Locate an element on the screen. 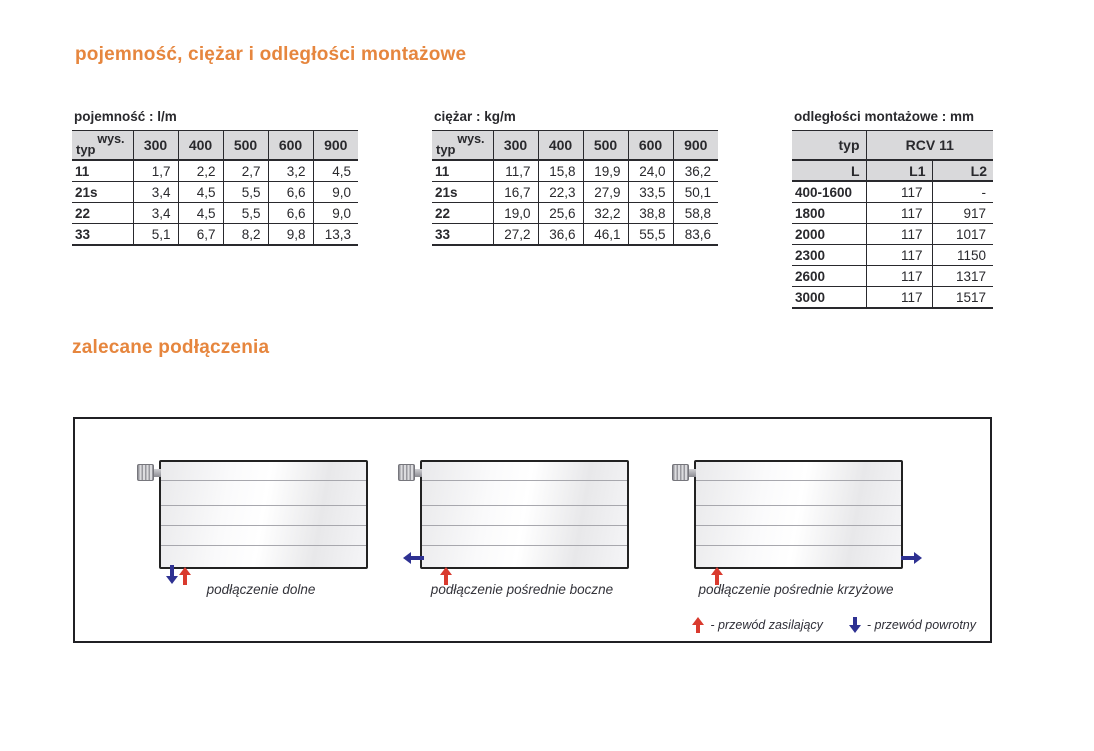  table-row: 11 1,7 2,2 2,7 3,2 4,5 is located at coordinates (215, 171).